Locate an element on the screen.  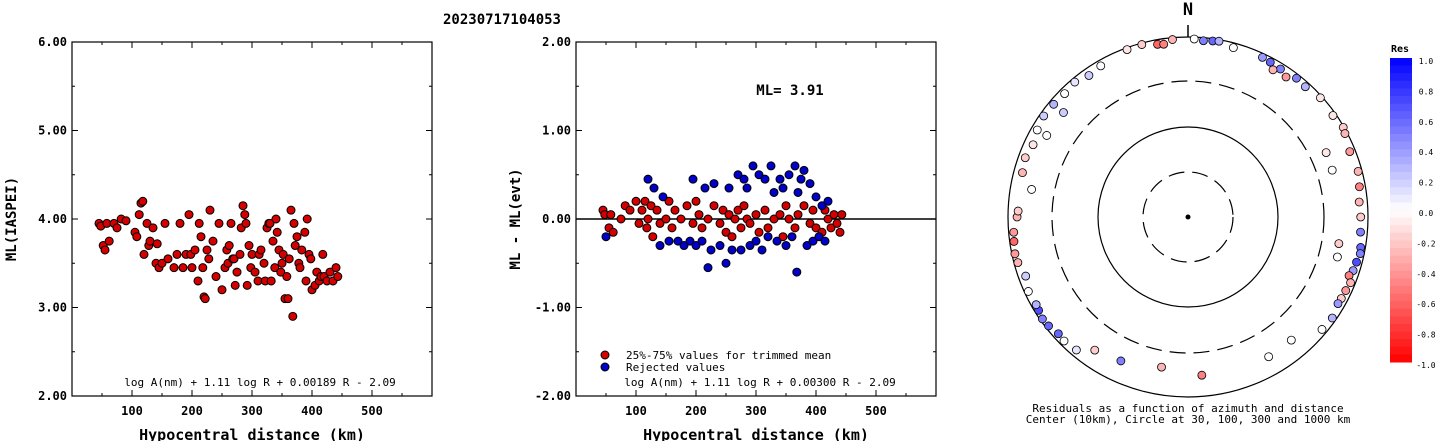
x-tick-label: 200 is located at coordinates (696, 411).